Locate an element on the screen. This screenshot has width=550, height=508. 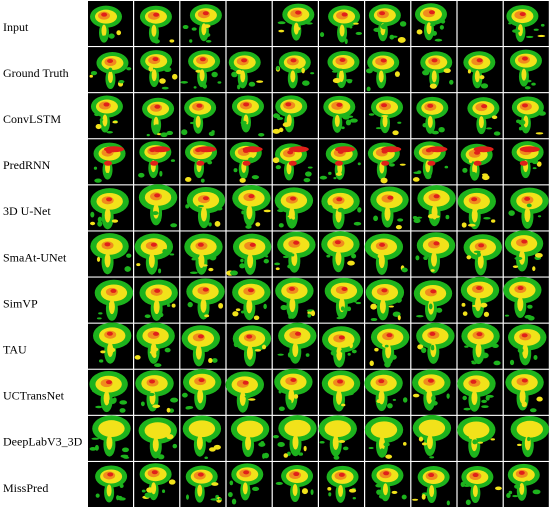
frame-background is located at coordinates (480, 23).